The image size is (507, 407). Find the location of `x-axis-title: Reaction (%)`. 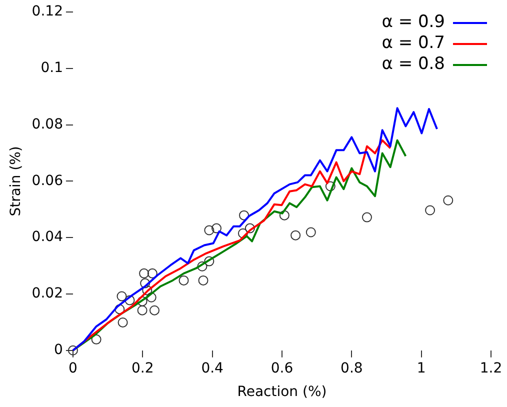

x-axis-title: Reaction (%) is located at coordinates (282, 392).